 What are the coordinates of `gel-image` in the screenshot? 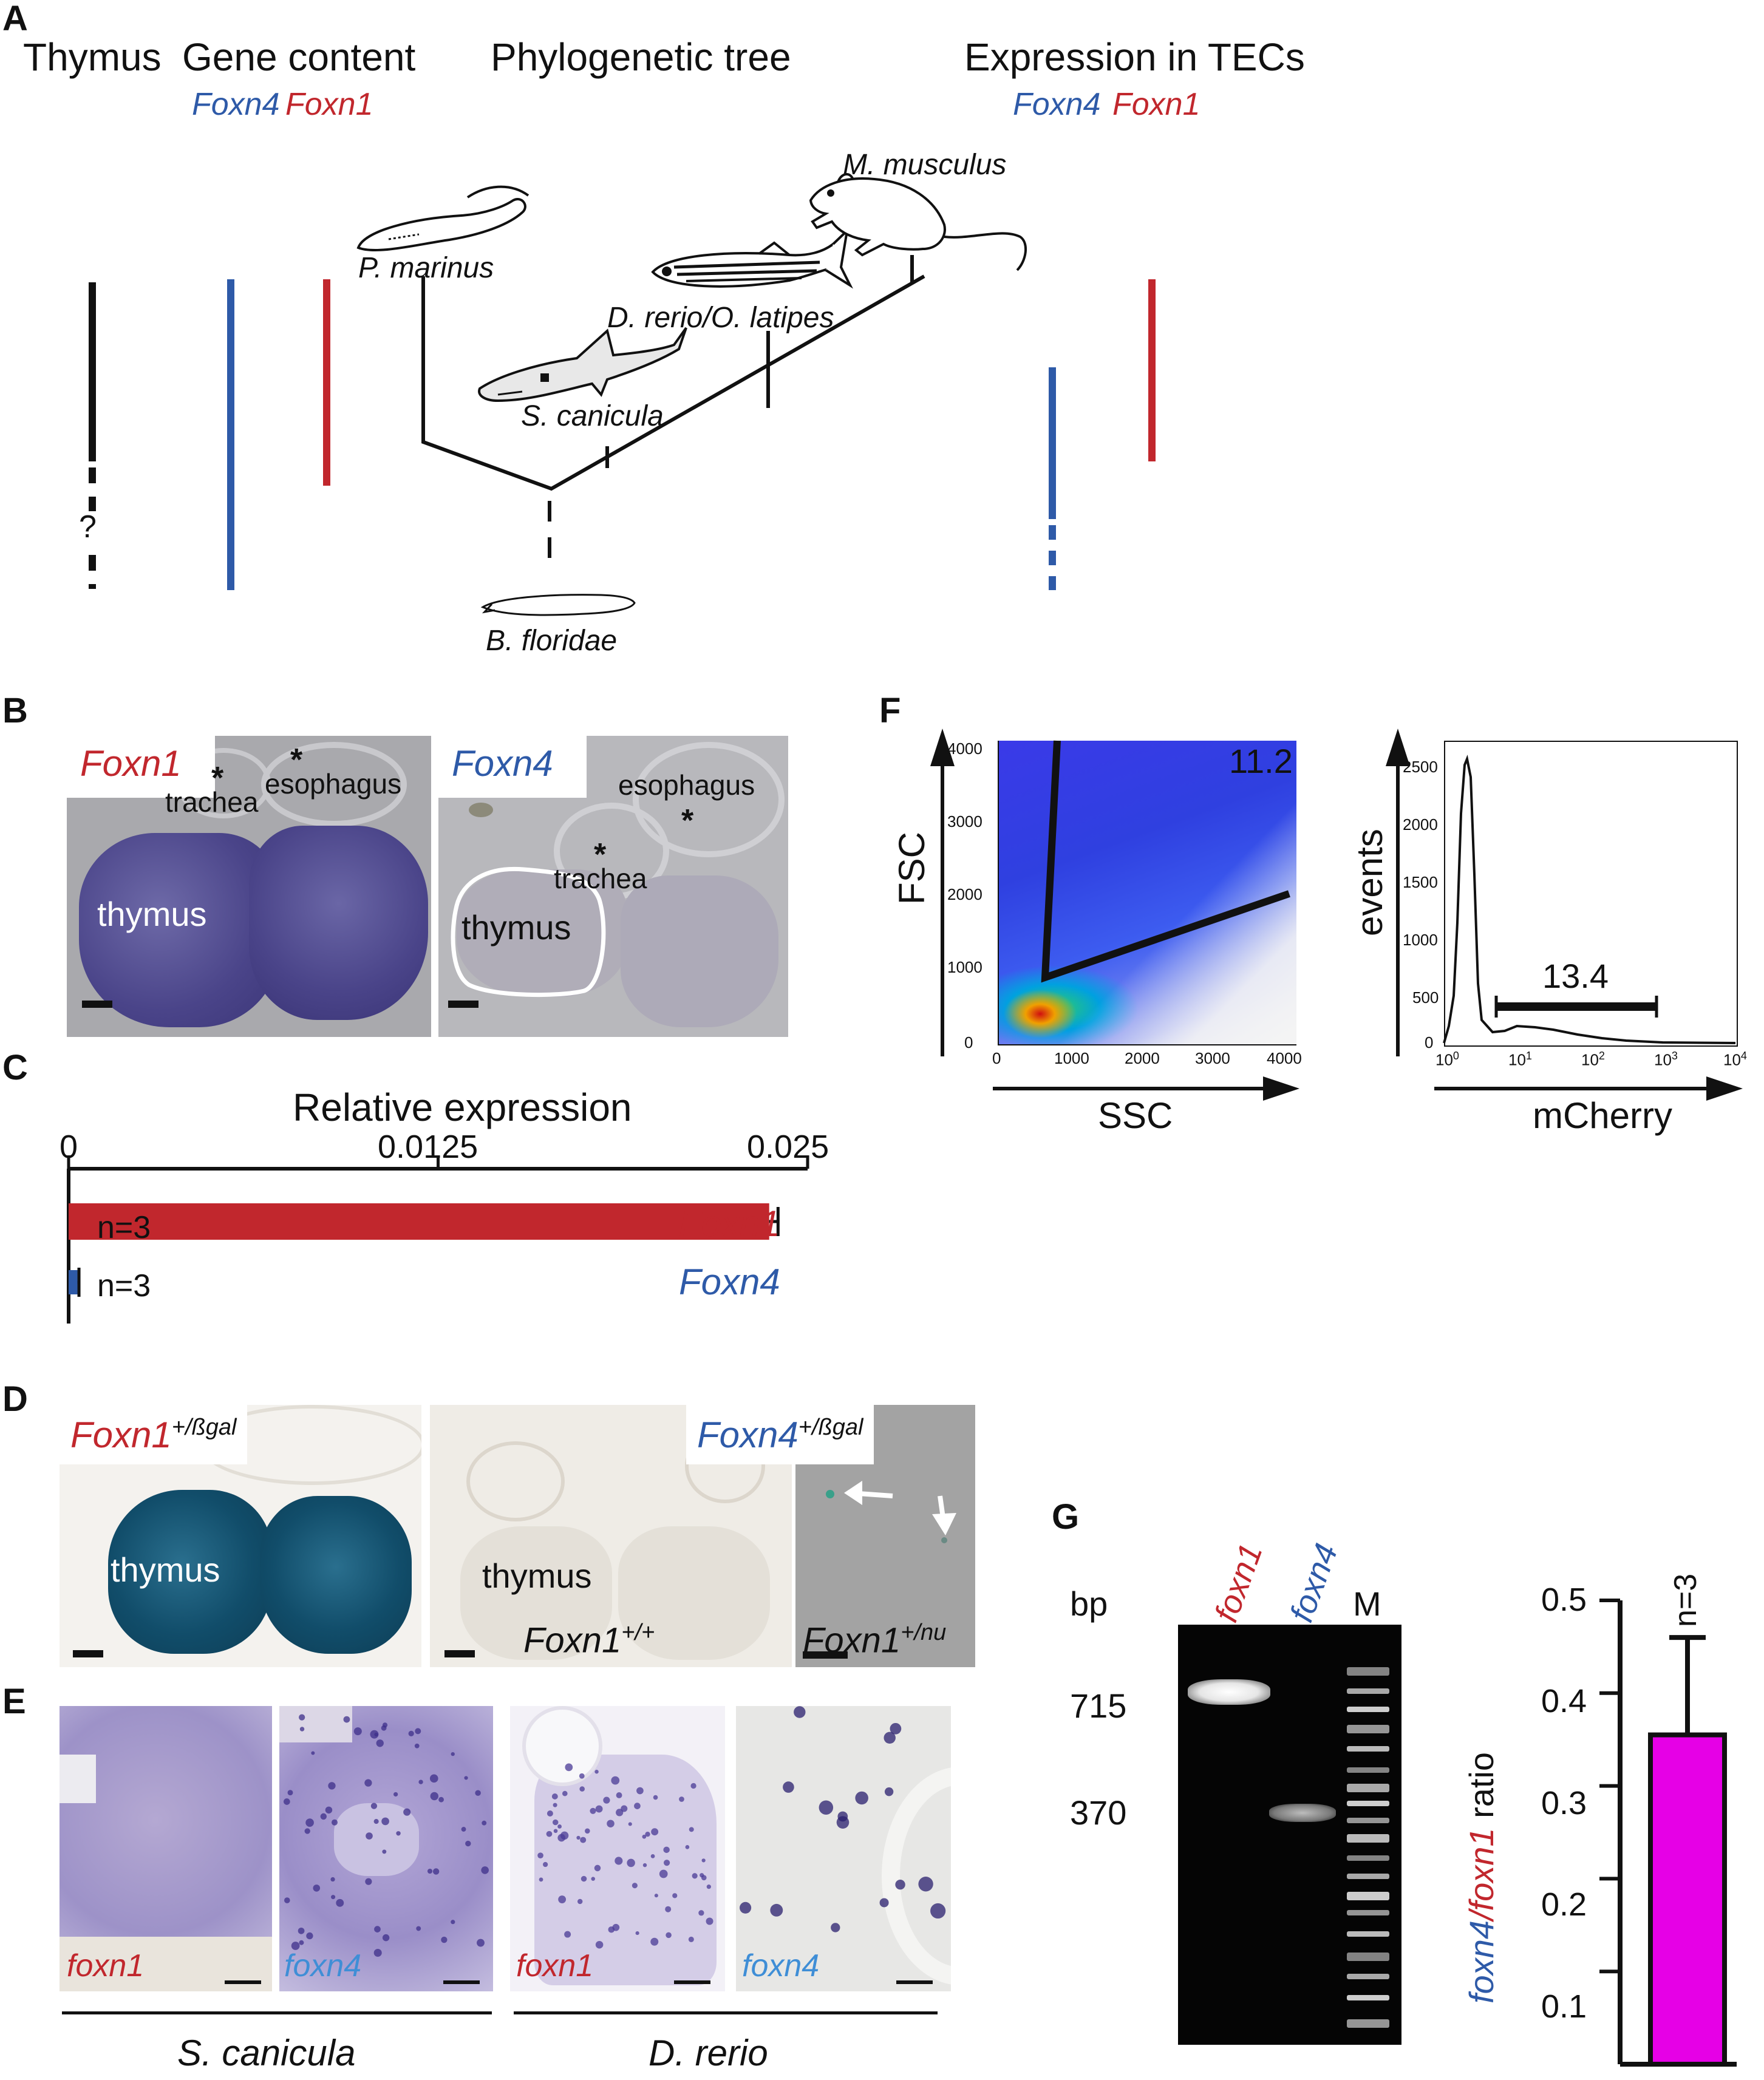 It's located at (1289, 1835).